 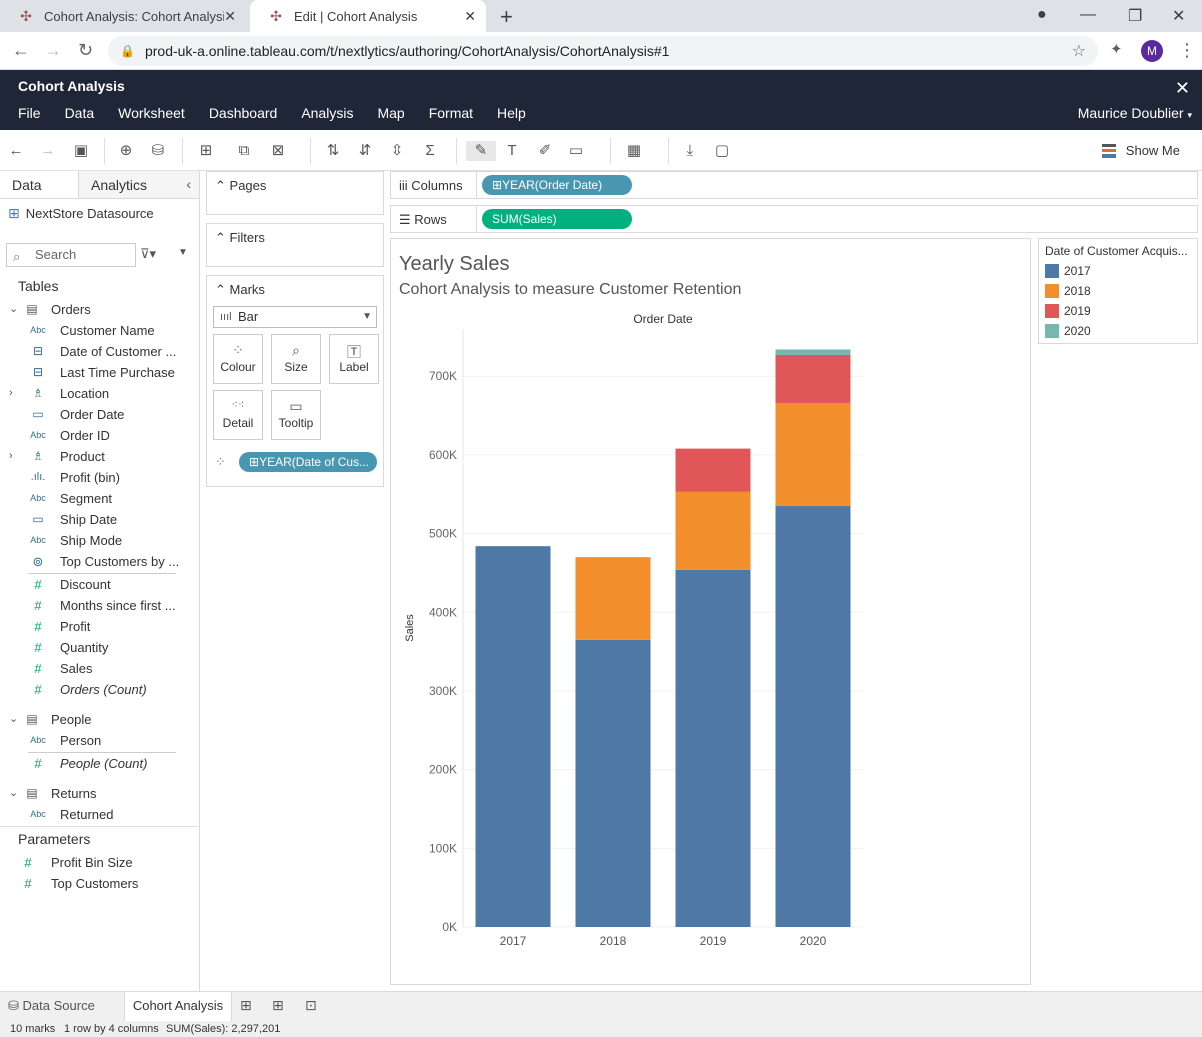 I want to click on close-editor-icon: ✕, so click(x=1182, y=88).